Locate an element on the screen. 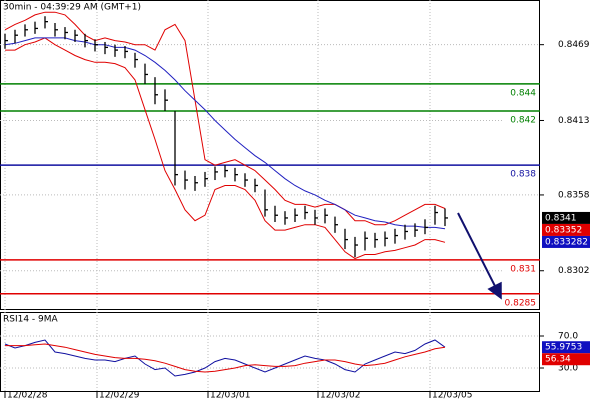 This screenshot has height=400, width=590. x-tick-label: 12/03/01 is located at coordinates (230, 395).